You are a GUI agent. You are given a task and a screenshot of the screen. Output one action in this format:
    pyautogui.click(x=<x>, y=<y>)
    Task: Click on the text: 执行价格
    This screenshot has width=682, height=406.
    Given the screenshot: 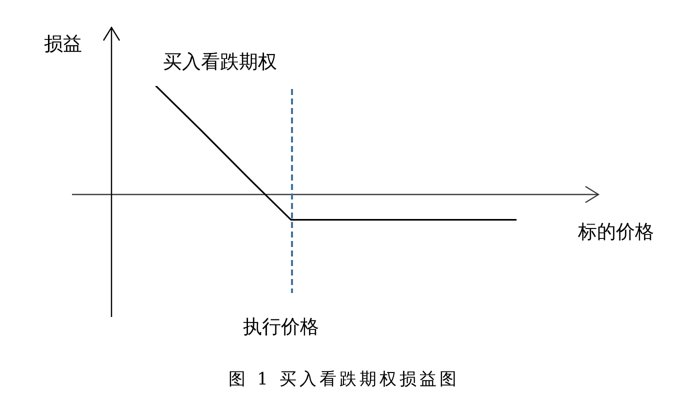 What is the action you would take?
    pyautogui.click(x=281, y=327)
    